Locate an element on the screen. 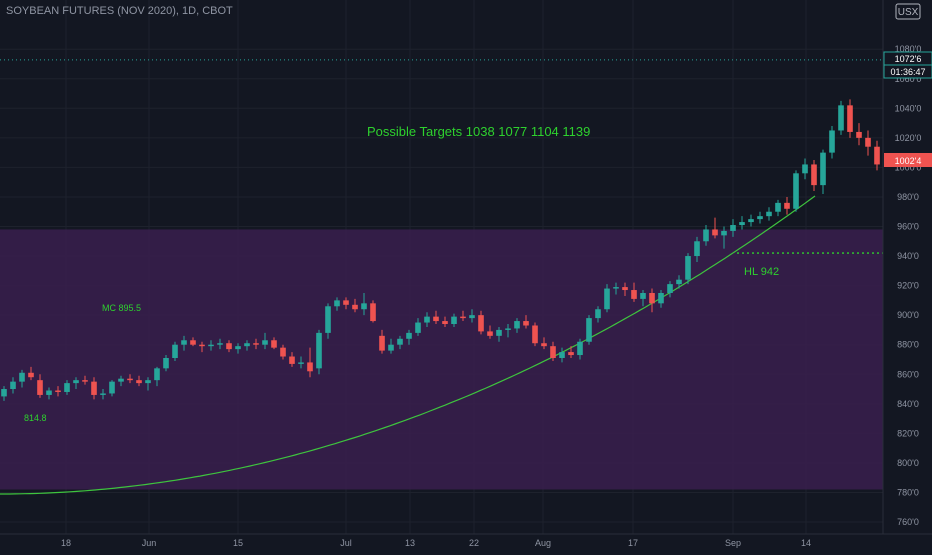  price-axis-panel is located at coordinates (907, 275).